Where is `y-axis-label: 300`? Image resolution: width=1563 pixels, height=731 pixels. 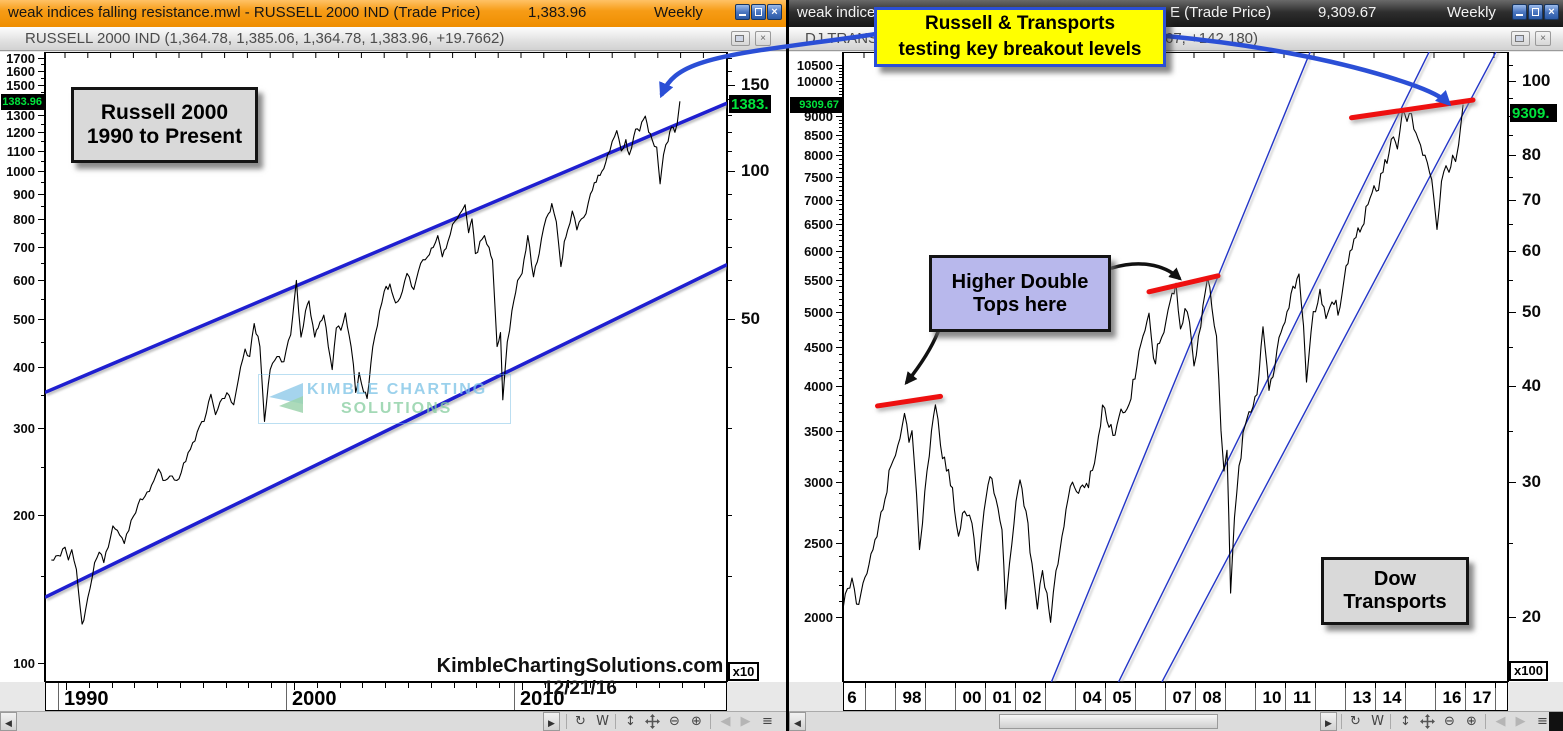
y-axis-label: 300 is located at coordinates (24, 428).